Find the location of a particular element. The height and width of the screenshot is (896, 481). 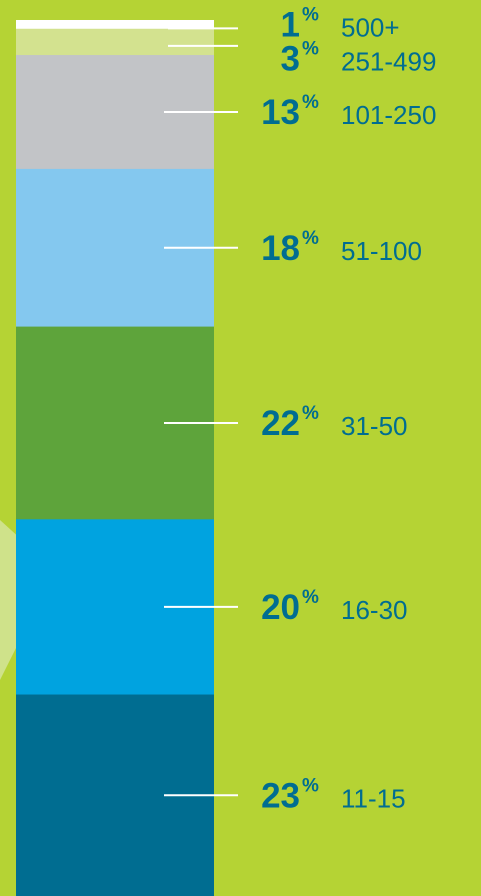

range-label-500+: 500+ is located at coordinates (370, 27).